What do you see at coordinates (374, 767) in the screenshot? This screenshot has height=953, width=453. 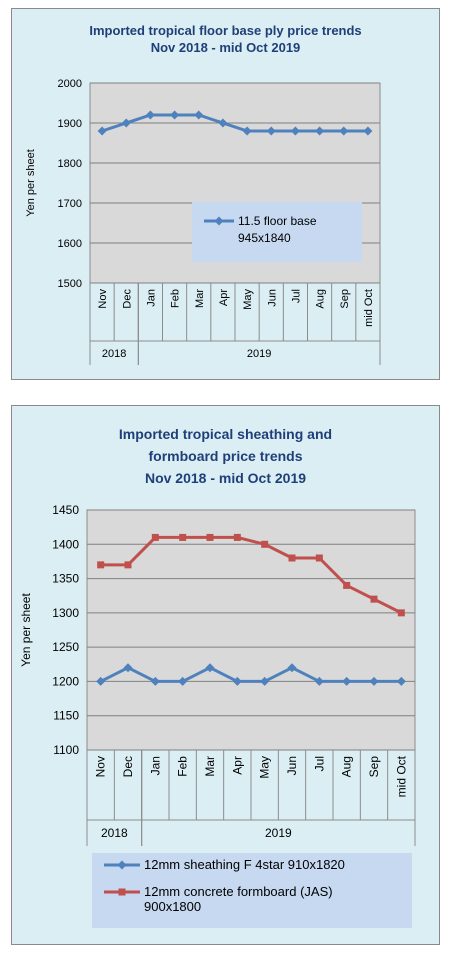 I see `chart2-xtick-label: Sep` at bounding box center [374, 767].